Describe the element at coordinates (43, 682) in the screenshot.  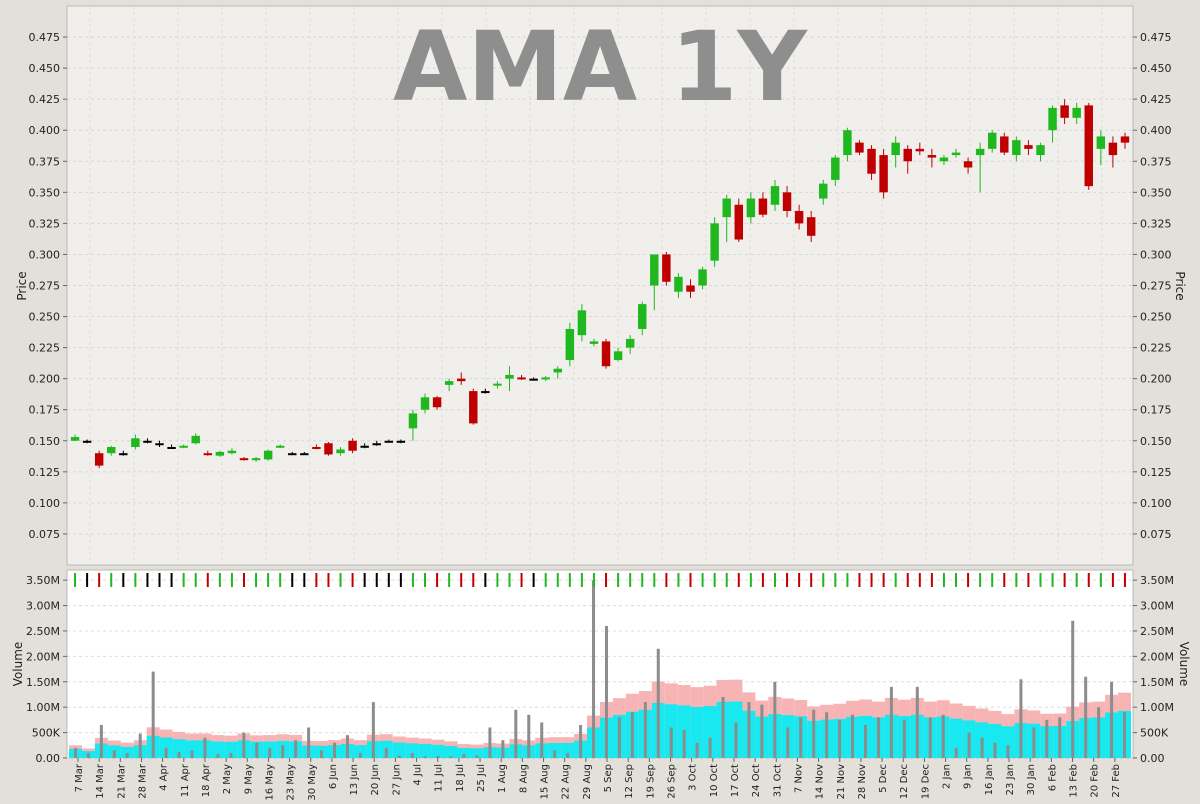
I see `volume-tick-label: 1.50M` at that location.